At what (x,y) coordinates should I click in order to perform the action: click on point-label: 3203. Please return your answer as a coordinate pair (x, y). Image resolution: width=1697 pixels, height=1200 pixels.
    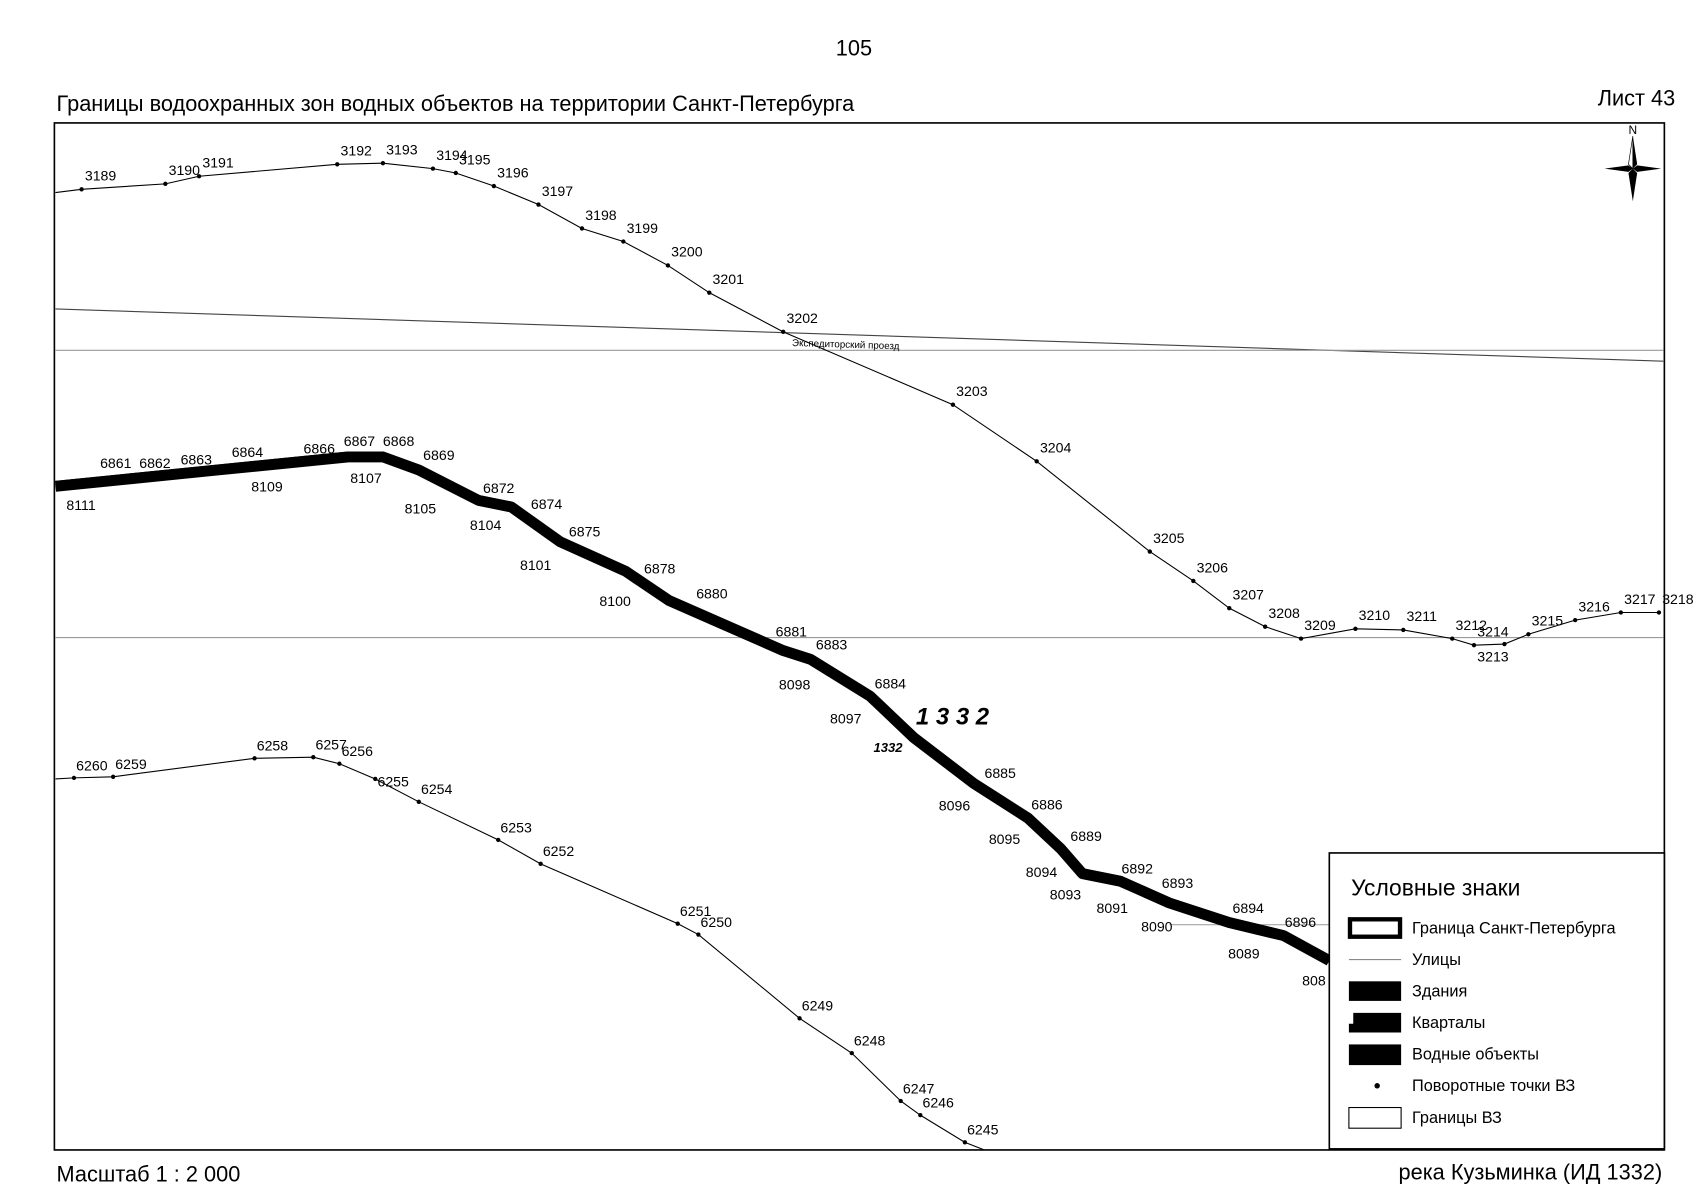
    Looking at the image, I should click on (972, 391).